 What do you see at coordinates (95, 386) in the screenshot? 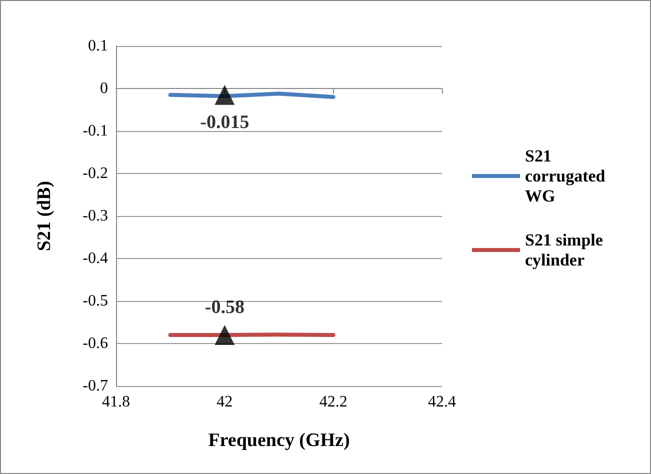
I see `y-tick-label: -0.7` at bounding box center [95, 386].